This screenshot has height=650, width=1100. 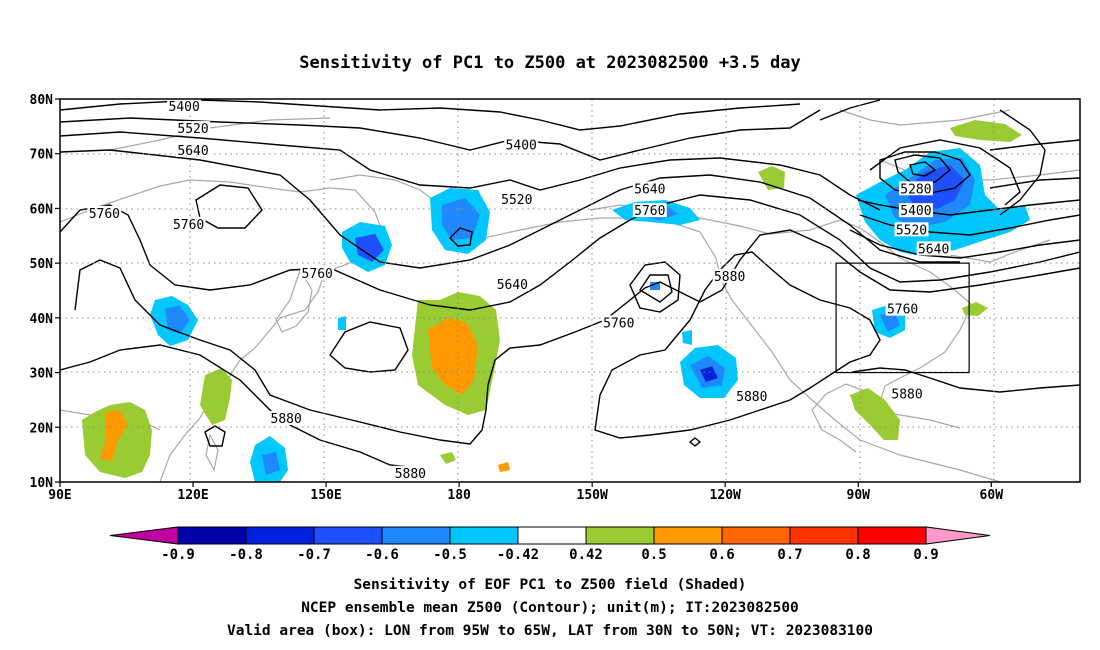 What do you see at coordinates (721, 555) in the screenshot?
I see `colorbar-label: 0.6` at bounding box center [721, 555].